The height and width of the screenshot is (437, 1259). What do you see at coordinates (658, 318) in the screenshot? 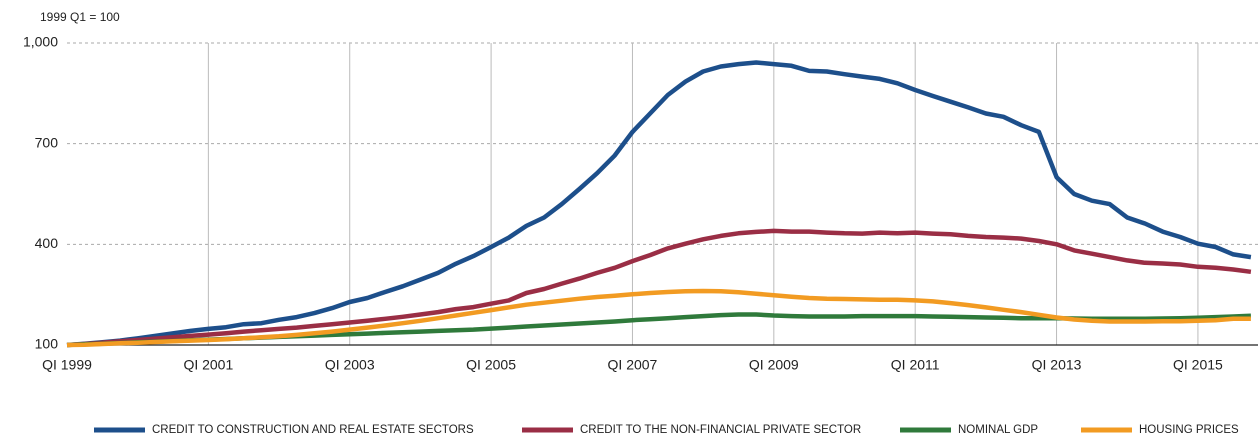
I see `series-line` at bounding box center [658, 318].